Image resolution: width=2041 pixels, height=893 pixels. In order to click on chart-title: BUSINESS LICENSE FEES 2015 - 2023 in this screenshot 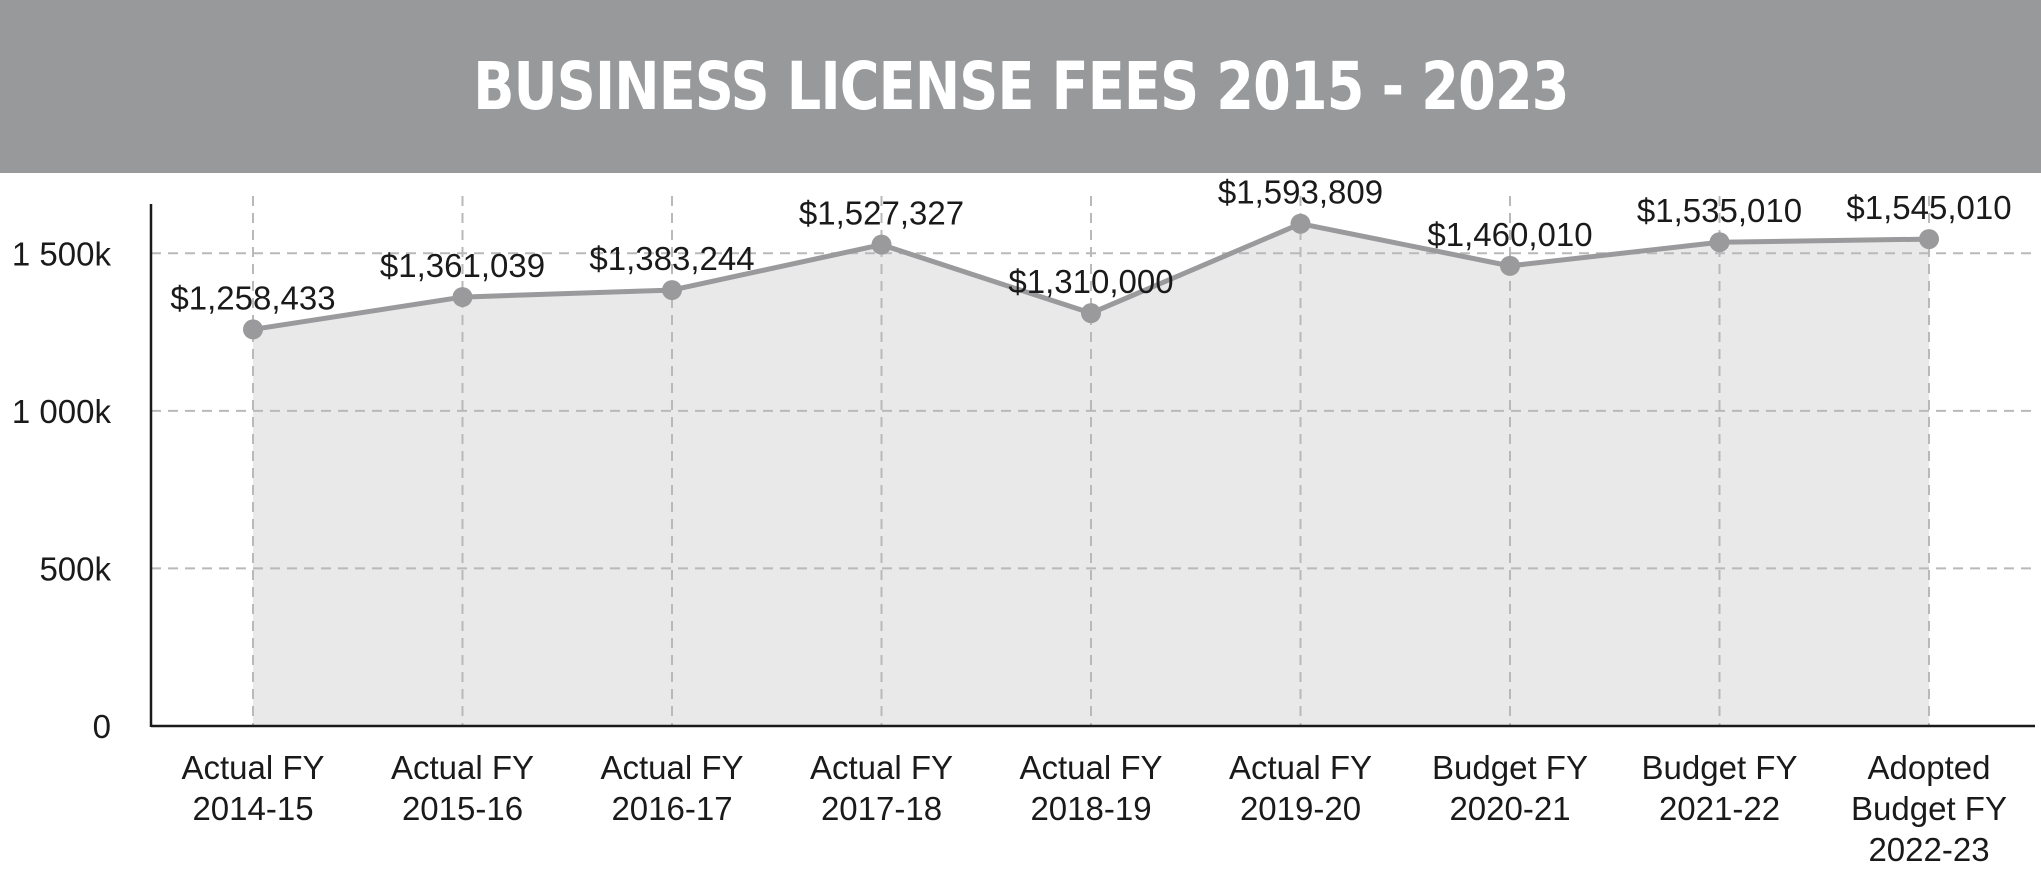, I will do `click(1020, 86)`.